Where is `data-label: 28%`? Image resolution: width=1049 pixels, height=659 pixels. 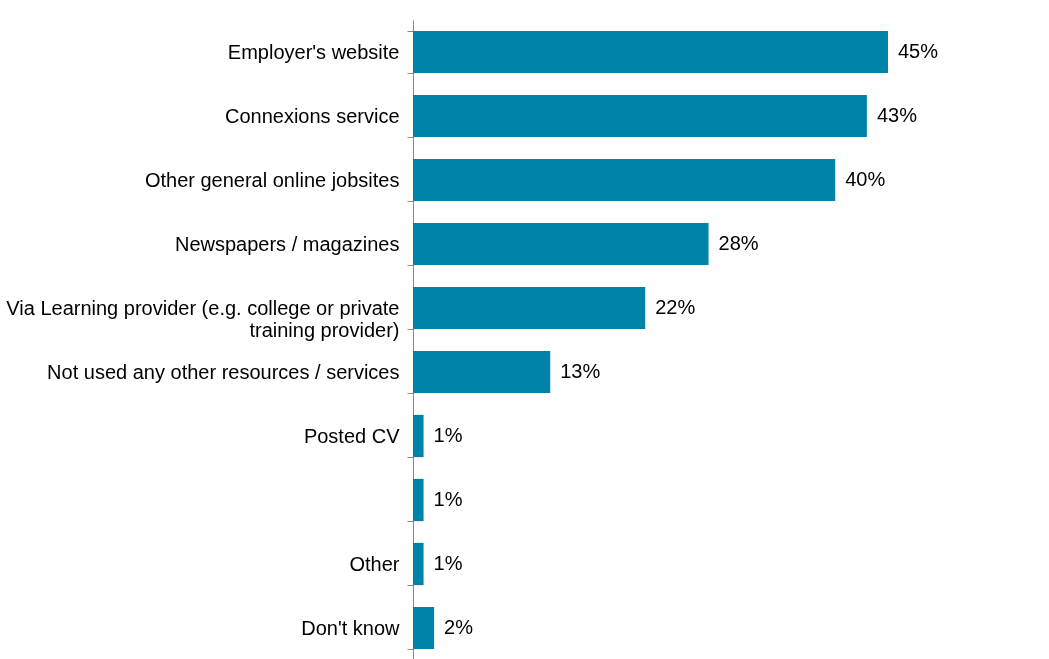
data-label: 28% is located at coordinates (738, 243).